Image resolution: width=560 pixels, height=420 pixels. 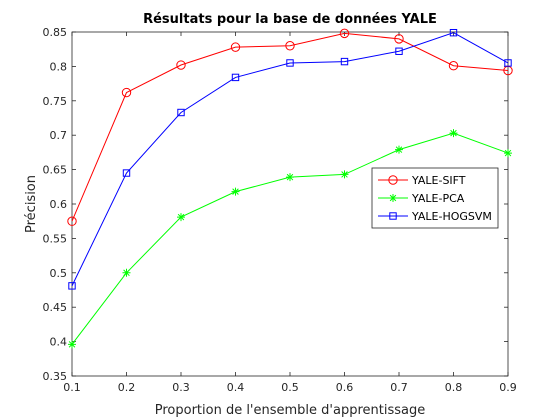 What do you see at coordinates (393, 198) in the screenshot?
I see `legend-marker-yale-pca` at bounding box center [393, 198].